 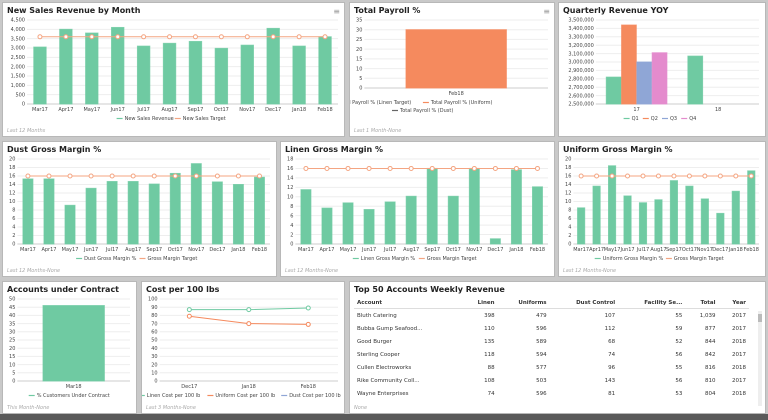 I want to click on table-scrollbar, so click(x=760, y=358).